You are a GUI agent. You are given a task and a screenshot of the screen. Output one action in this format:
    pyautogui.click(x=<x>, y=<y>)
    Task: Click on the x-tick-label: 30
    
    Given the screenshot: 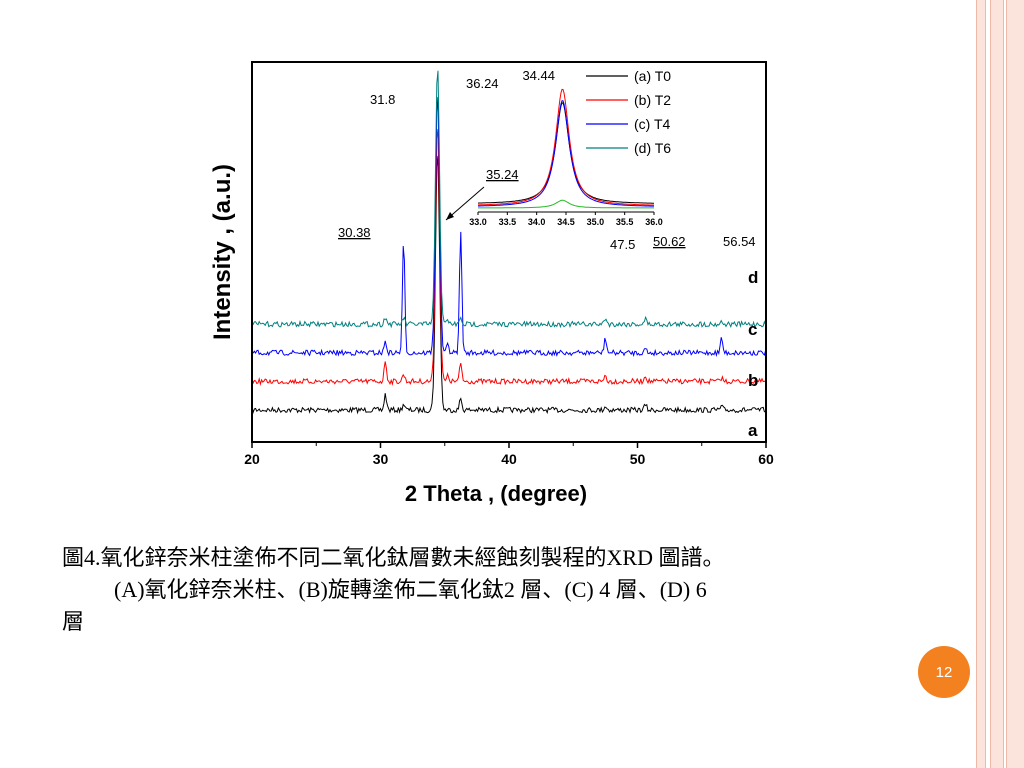 What is the action you would take?
    pyautogui.click(x=381, y=459)
    